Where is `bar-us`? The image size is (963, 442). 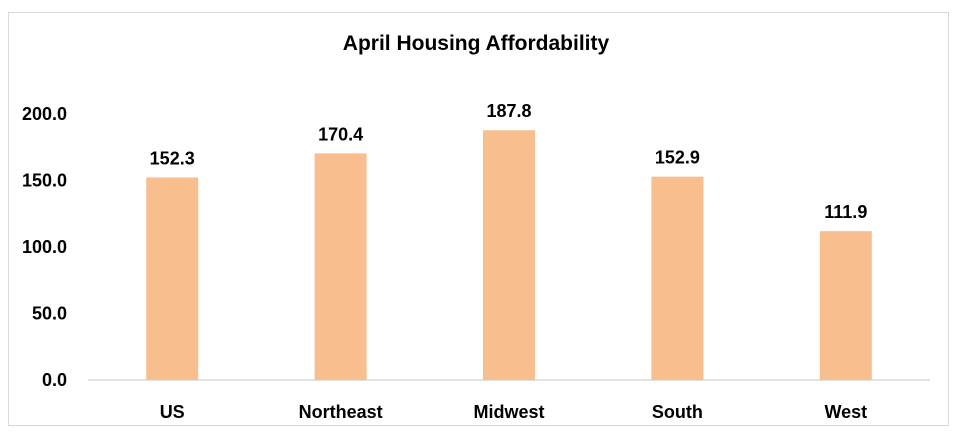 bar-us is located at coordinates (172, 278).